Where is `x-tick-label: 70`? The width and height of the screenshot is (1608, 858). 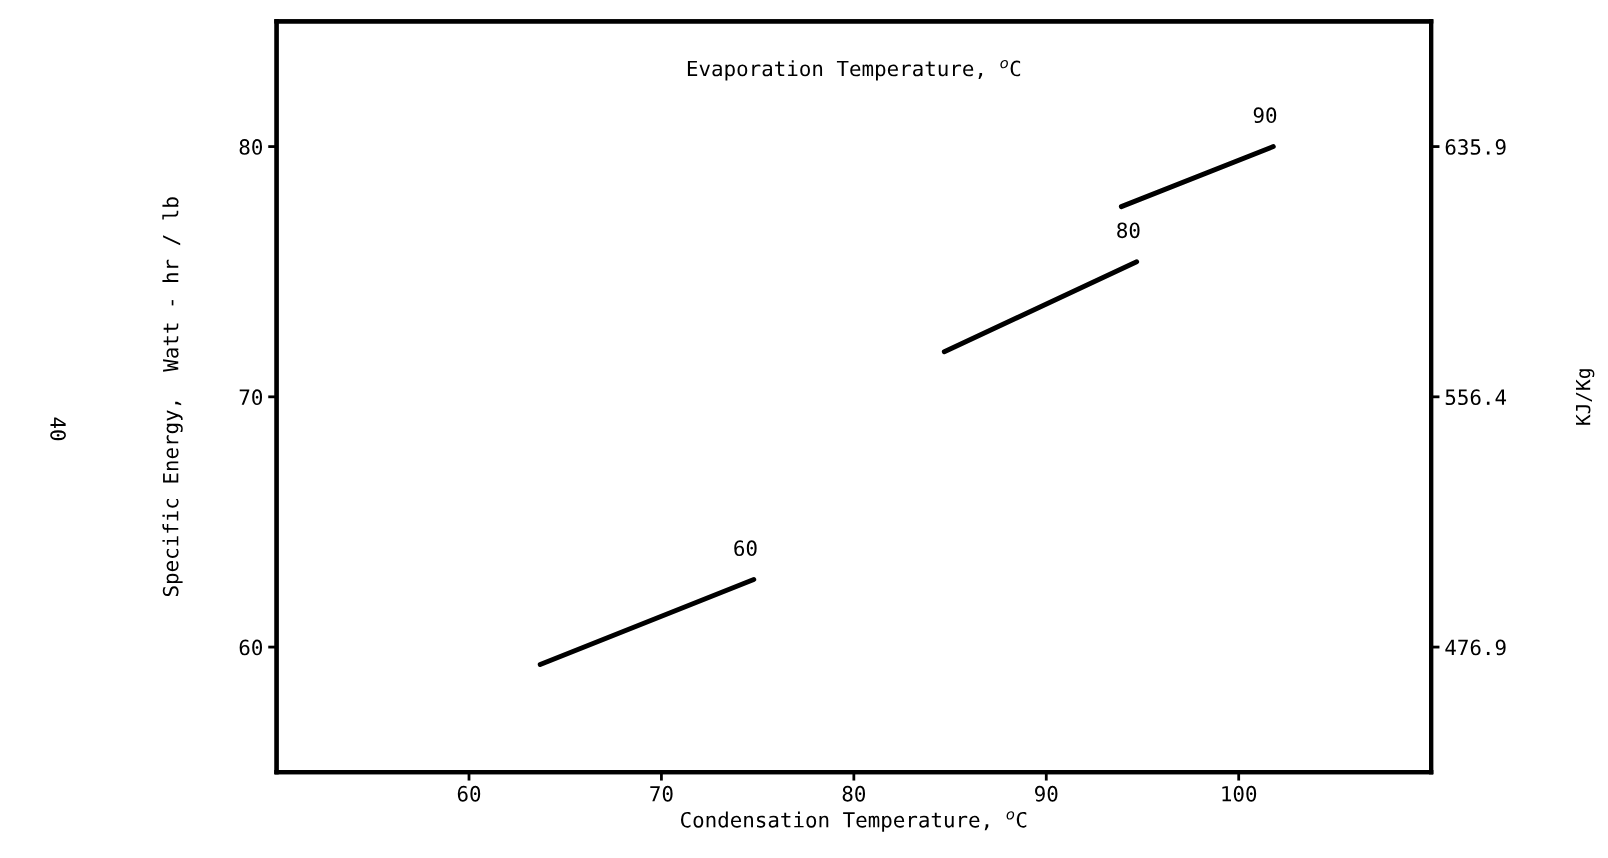 x-tick-label: 70 is located at coordinates (661, 793).